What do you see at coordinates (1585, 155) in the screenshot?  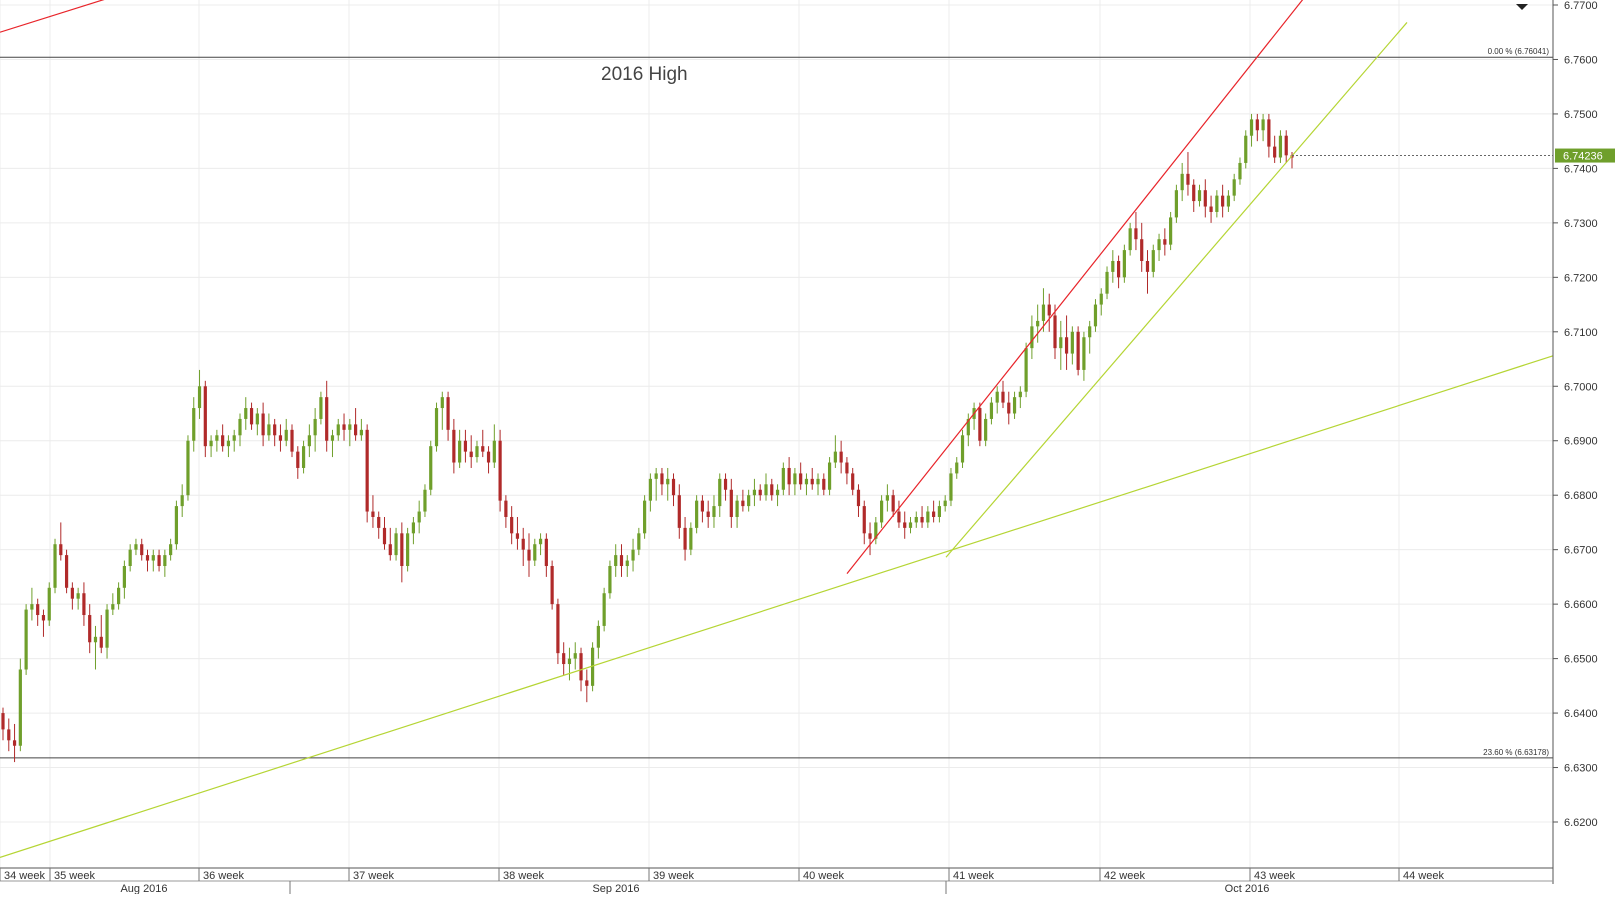 I see `last-price-tag` at bounding box center [1585, 155].